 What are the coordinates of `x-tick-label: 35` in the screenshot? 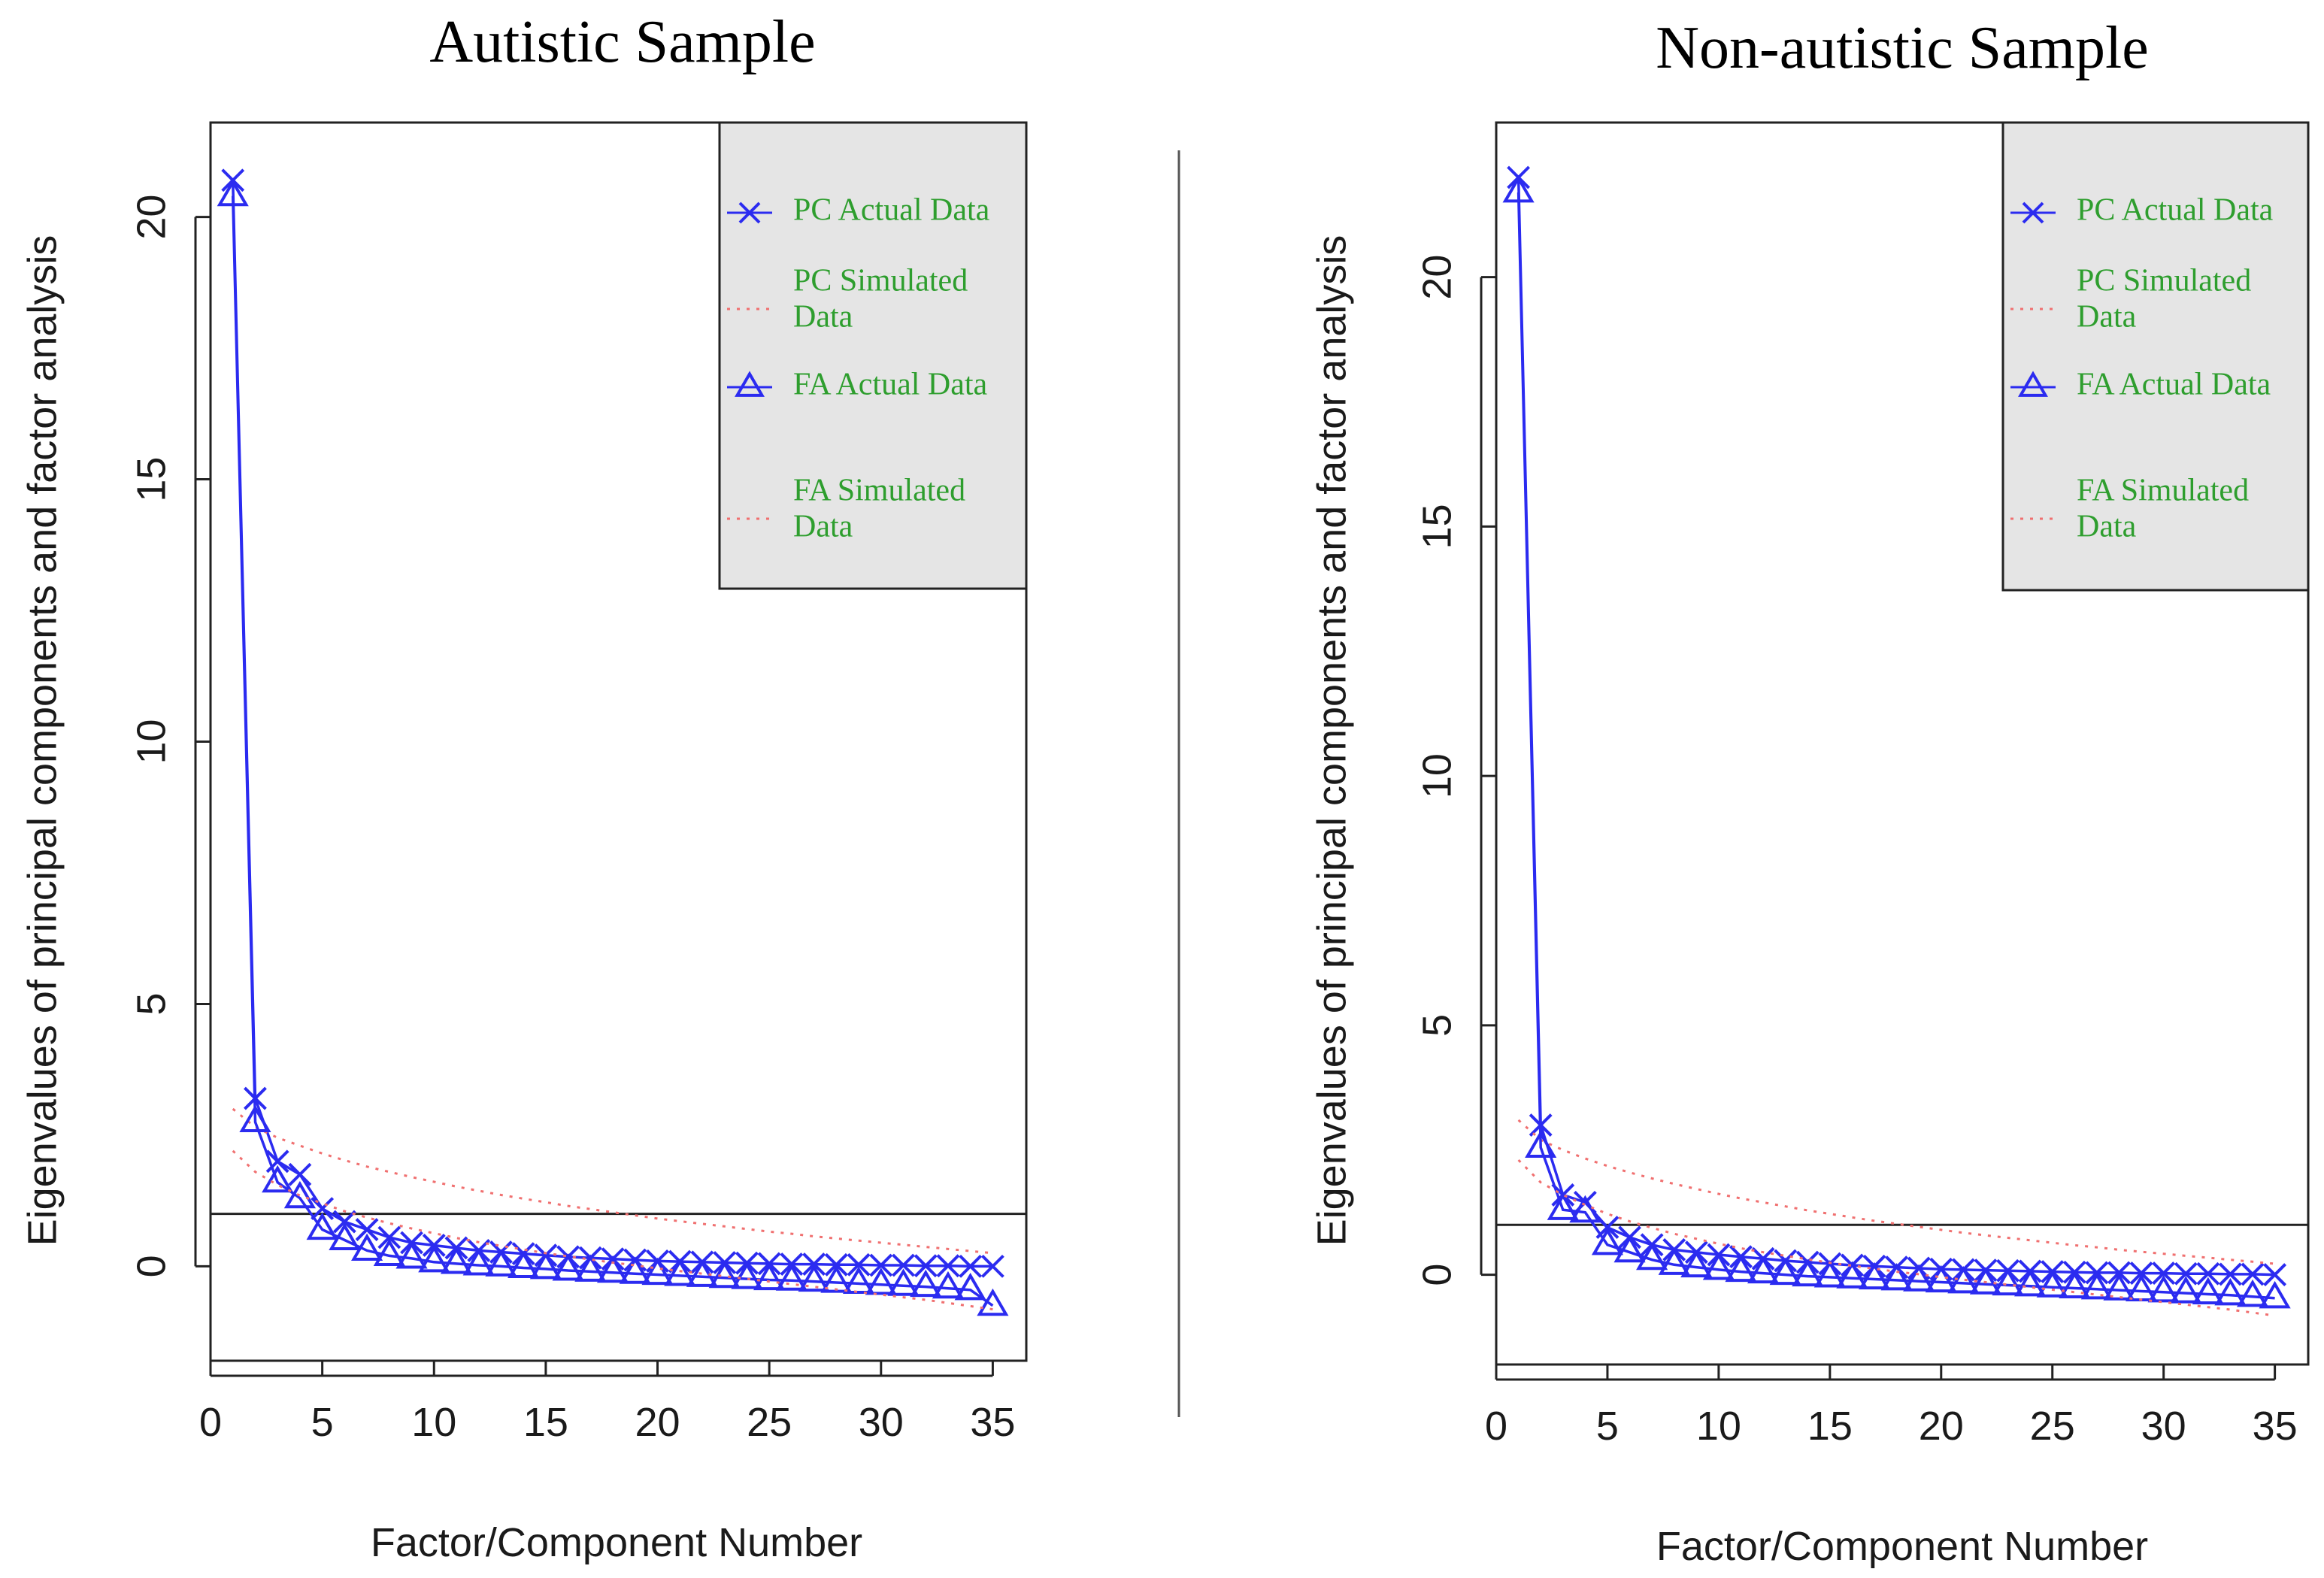 It's located at (992, 1422).